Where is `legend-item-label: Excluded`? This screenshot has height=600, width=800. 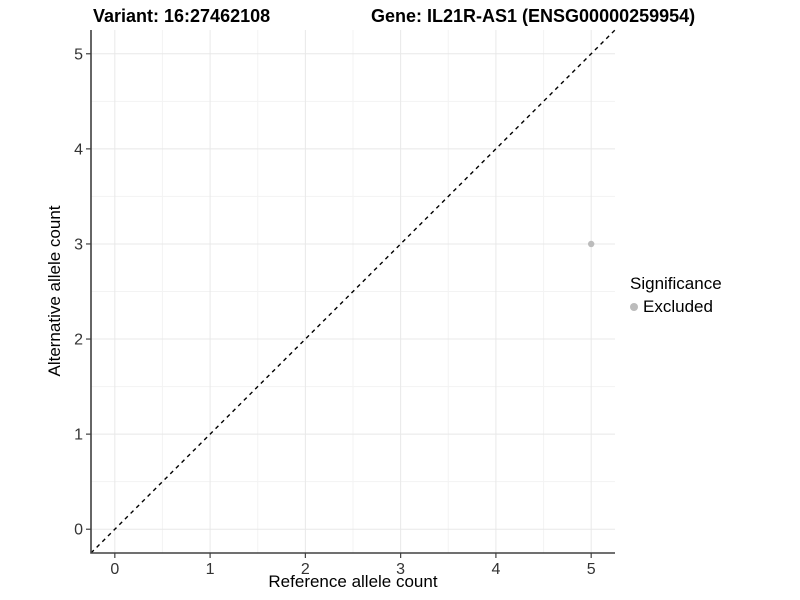
legend-item-label: Excluded is located at coordinates (678, 306).